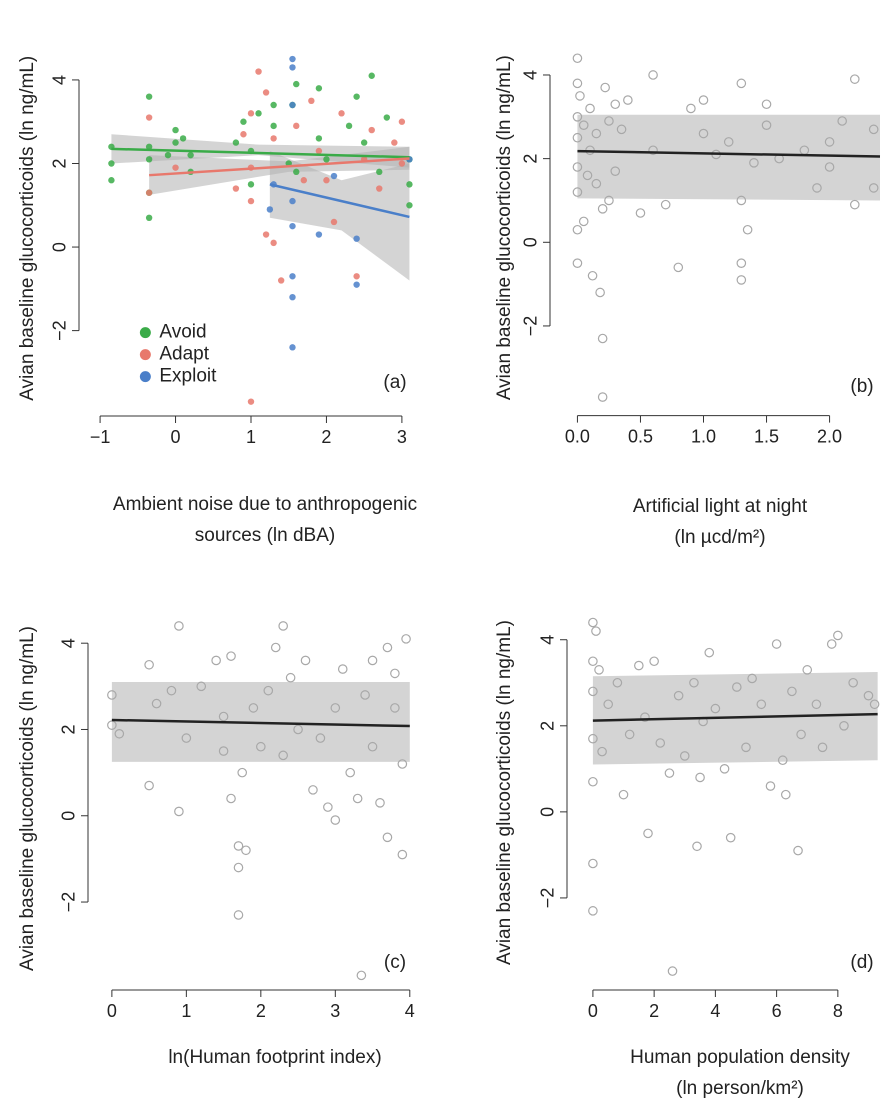  I want to click on legend-marker, so click(145, 333).